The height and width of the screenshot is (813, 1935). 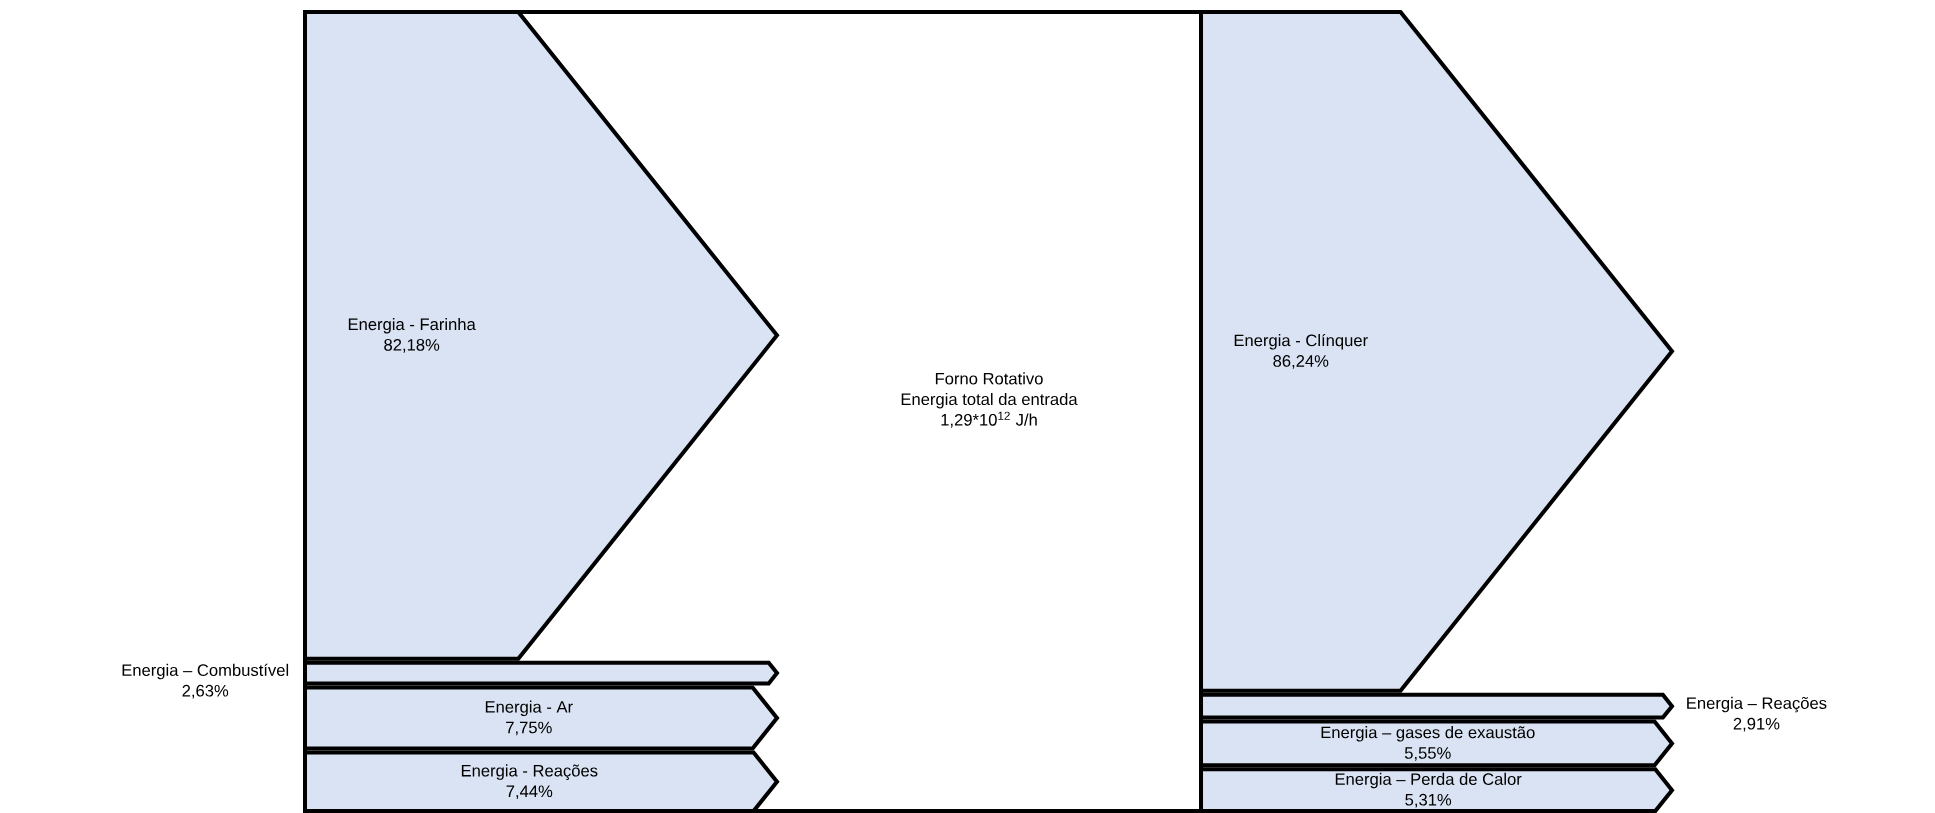 What do you see at coordinates (529, 792) in the screenshot?
I see `data-label: 7,44%` at bounding box center [529, 792].